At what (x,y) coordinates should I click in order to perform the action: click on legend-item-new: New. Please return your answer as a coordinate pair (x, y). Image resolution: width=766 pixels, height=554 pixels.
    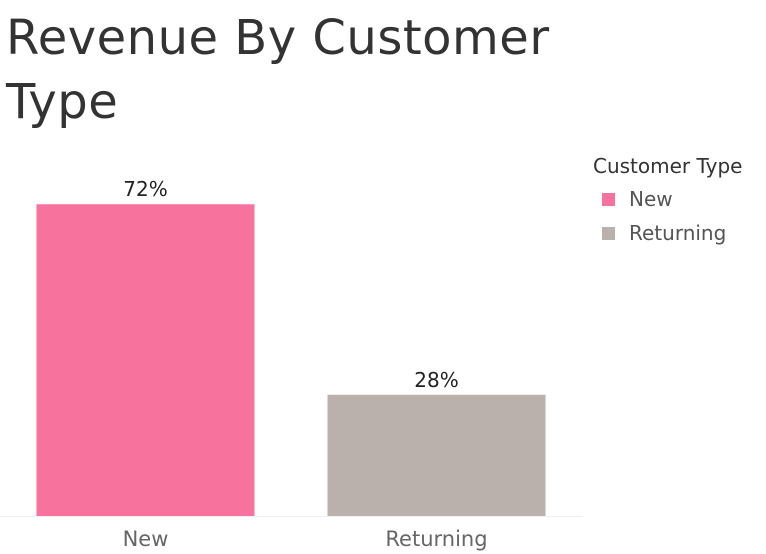
    Looking at the image, I should click on (678, 199).